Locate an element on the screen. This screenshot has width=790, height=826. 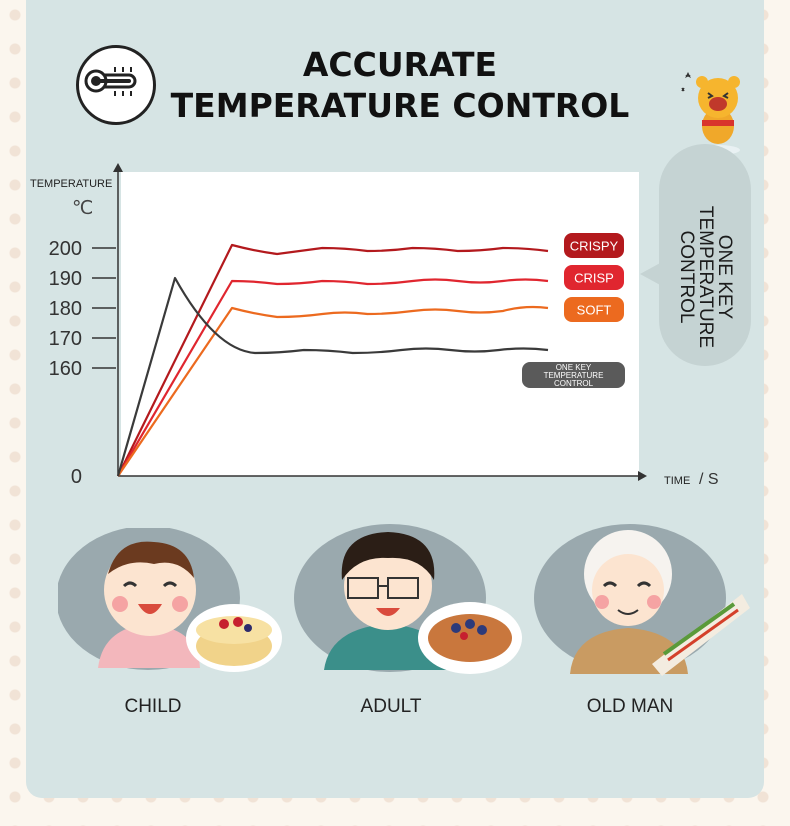
y-axis-unit: ℃ is located at coordinates (82, 208).